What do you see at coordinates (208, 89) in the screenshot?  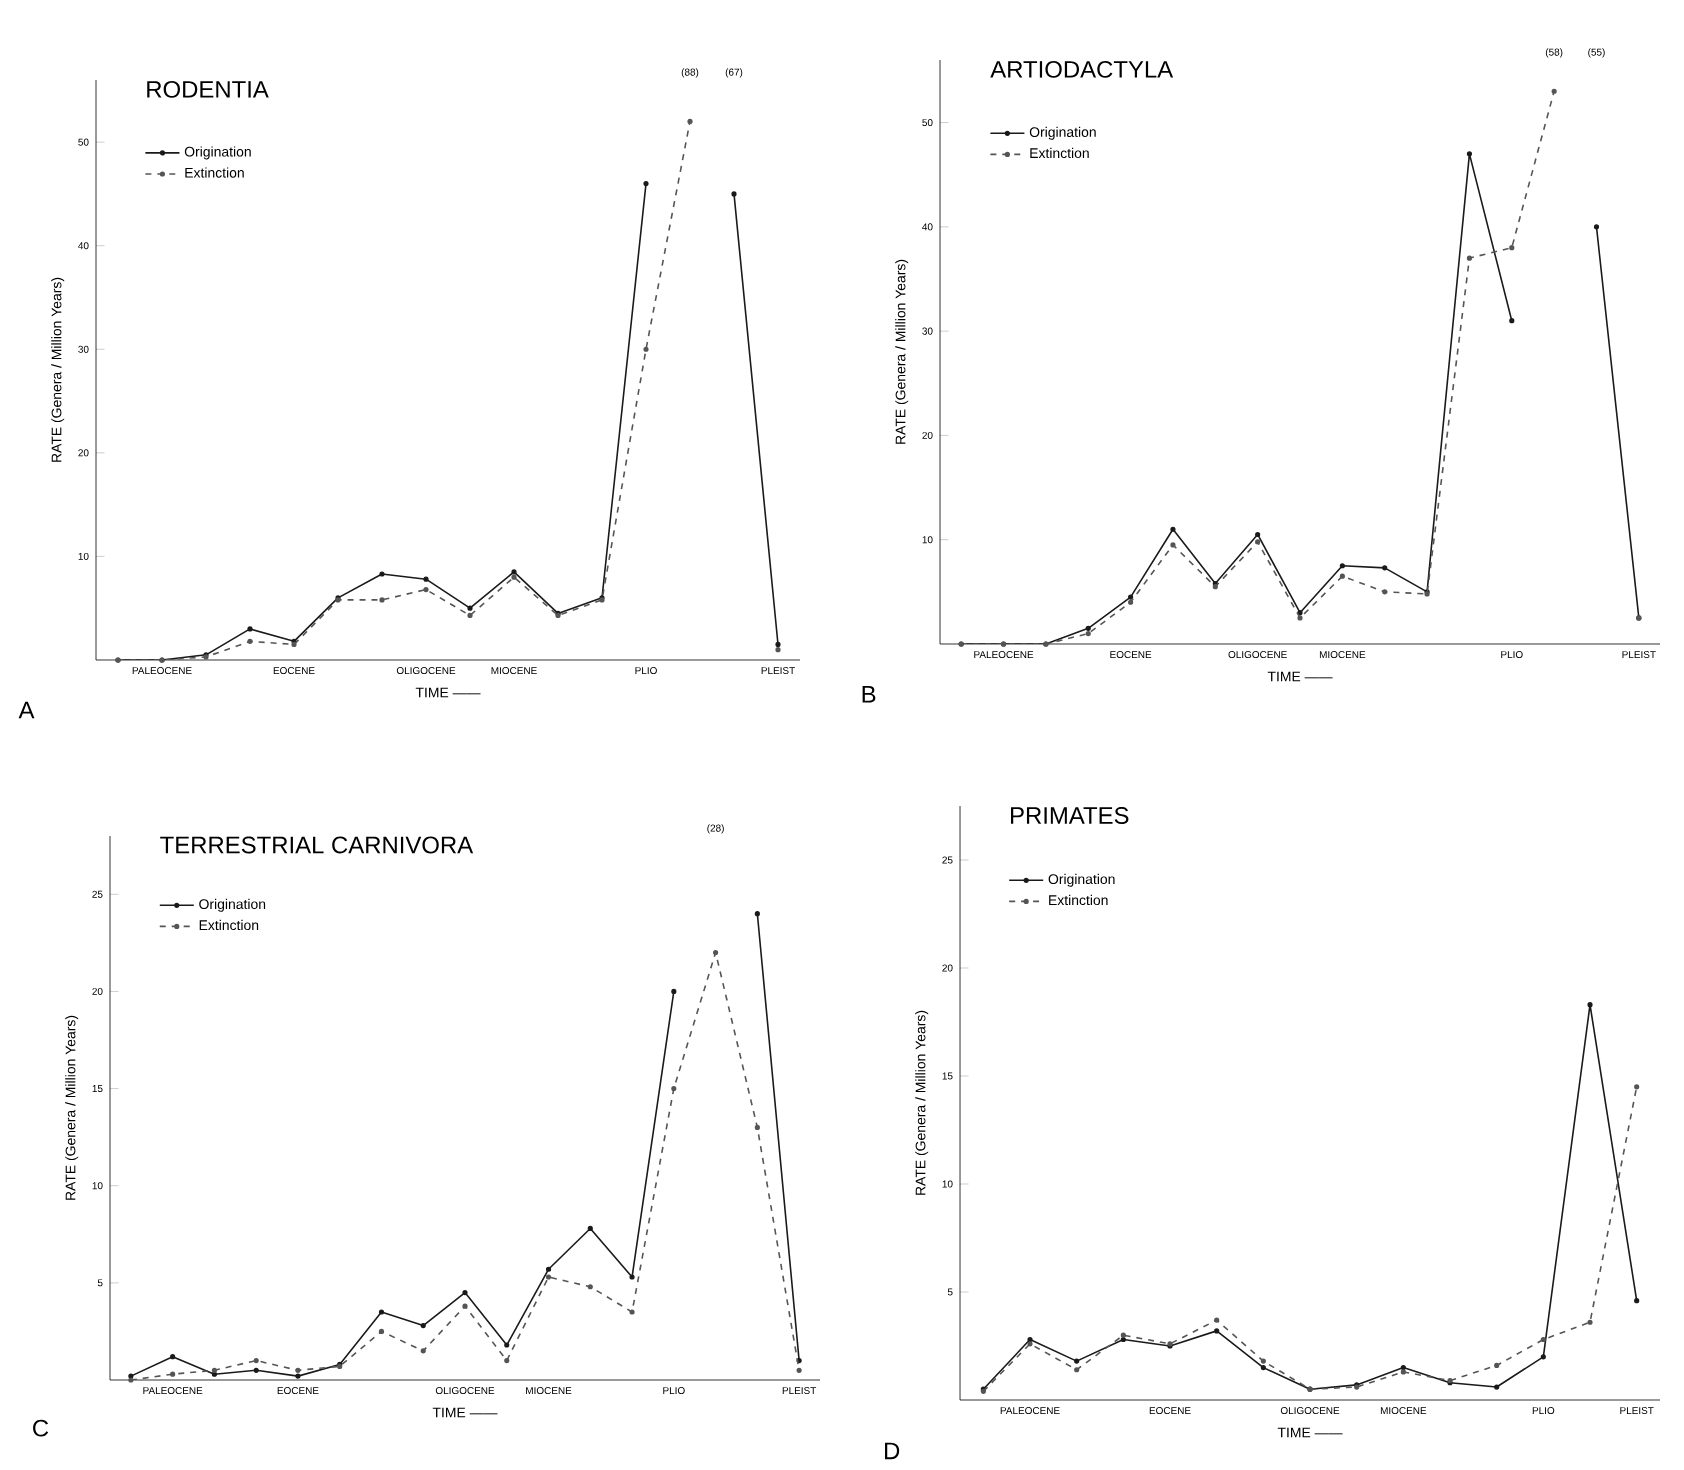 I see `chart-title: RODENTIA` at bounding box center [208, 89].